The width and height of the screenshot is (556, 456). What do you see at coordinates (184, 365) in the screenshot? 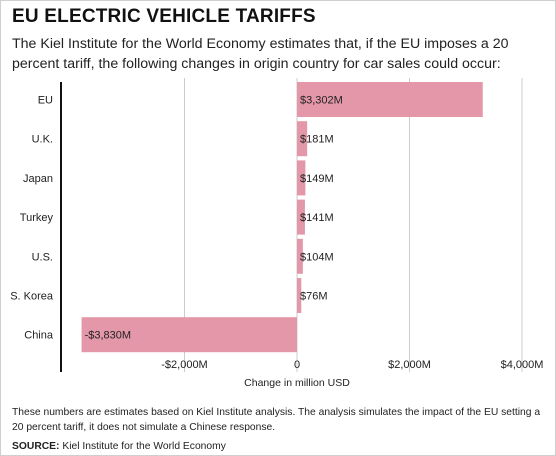
I see `x-tick-label: -$2,000M` at bounding box center [184, 365].